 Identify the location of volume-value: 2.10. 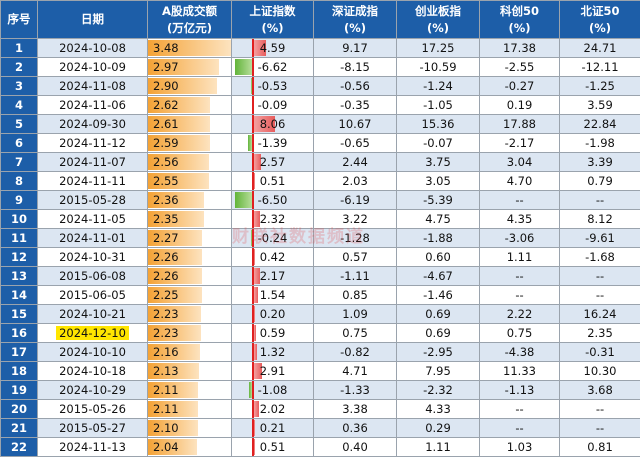
(163, 428).